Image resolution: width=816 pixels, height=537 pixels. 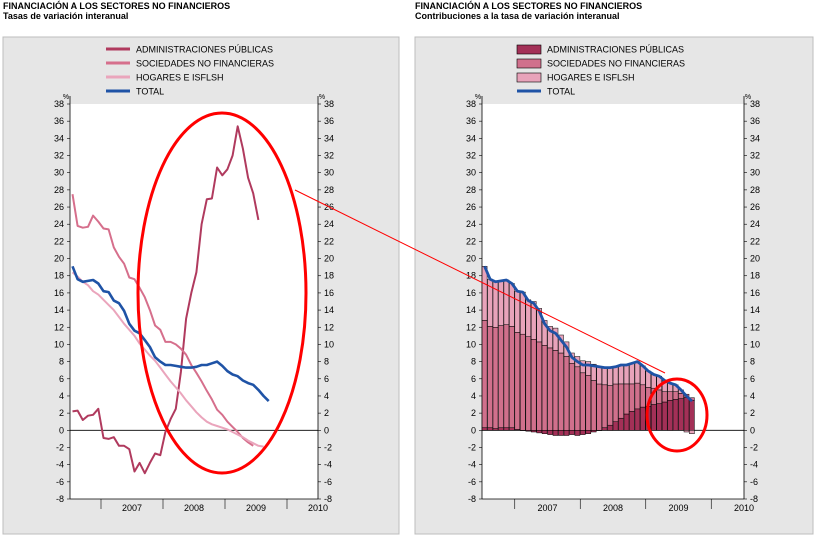 What do you see at coordinates (59, 259) in the screenshot?
I see `left-ytick-label-left: 20` at bounding box center [59, 259].